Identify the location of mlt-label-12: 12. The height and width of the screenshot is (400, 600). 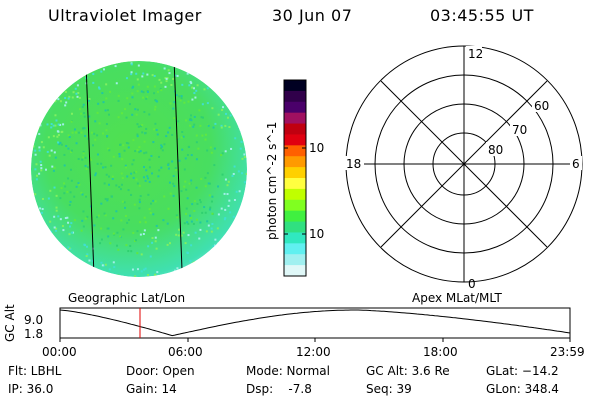
(475, 54).